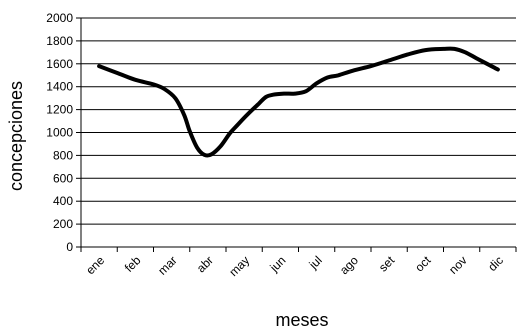  I want to click on x-tick-label-may: may, so click(239, 266).